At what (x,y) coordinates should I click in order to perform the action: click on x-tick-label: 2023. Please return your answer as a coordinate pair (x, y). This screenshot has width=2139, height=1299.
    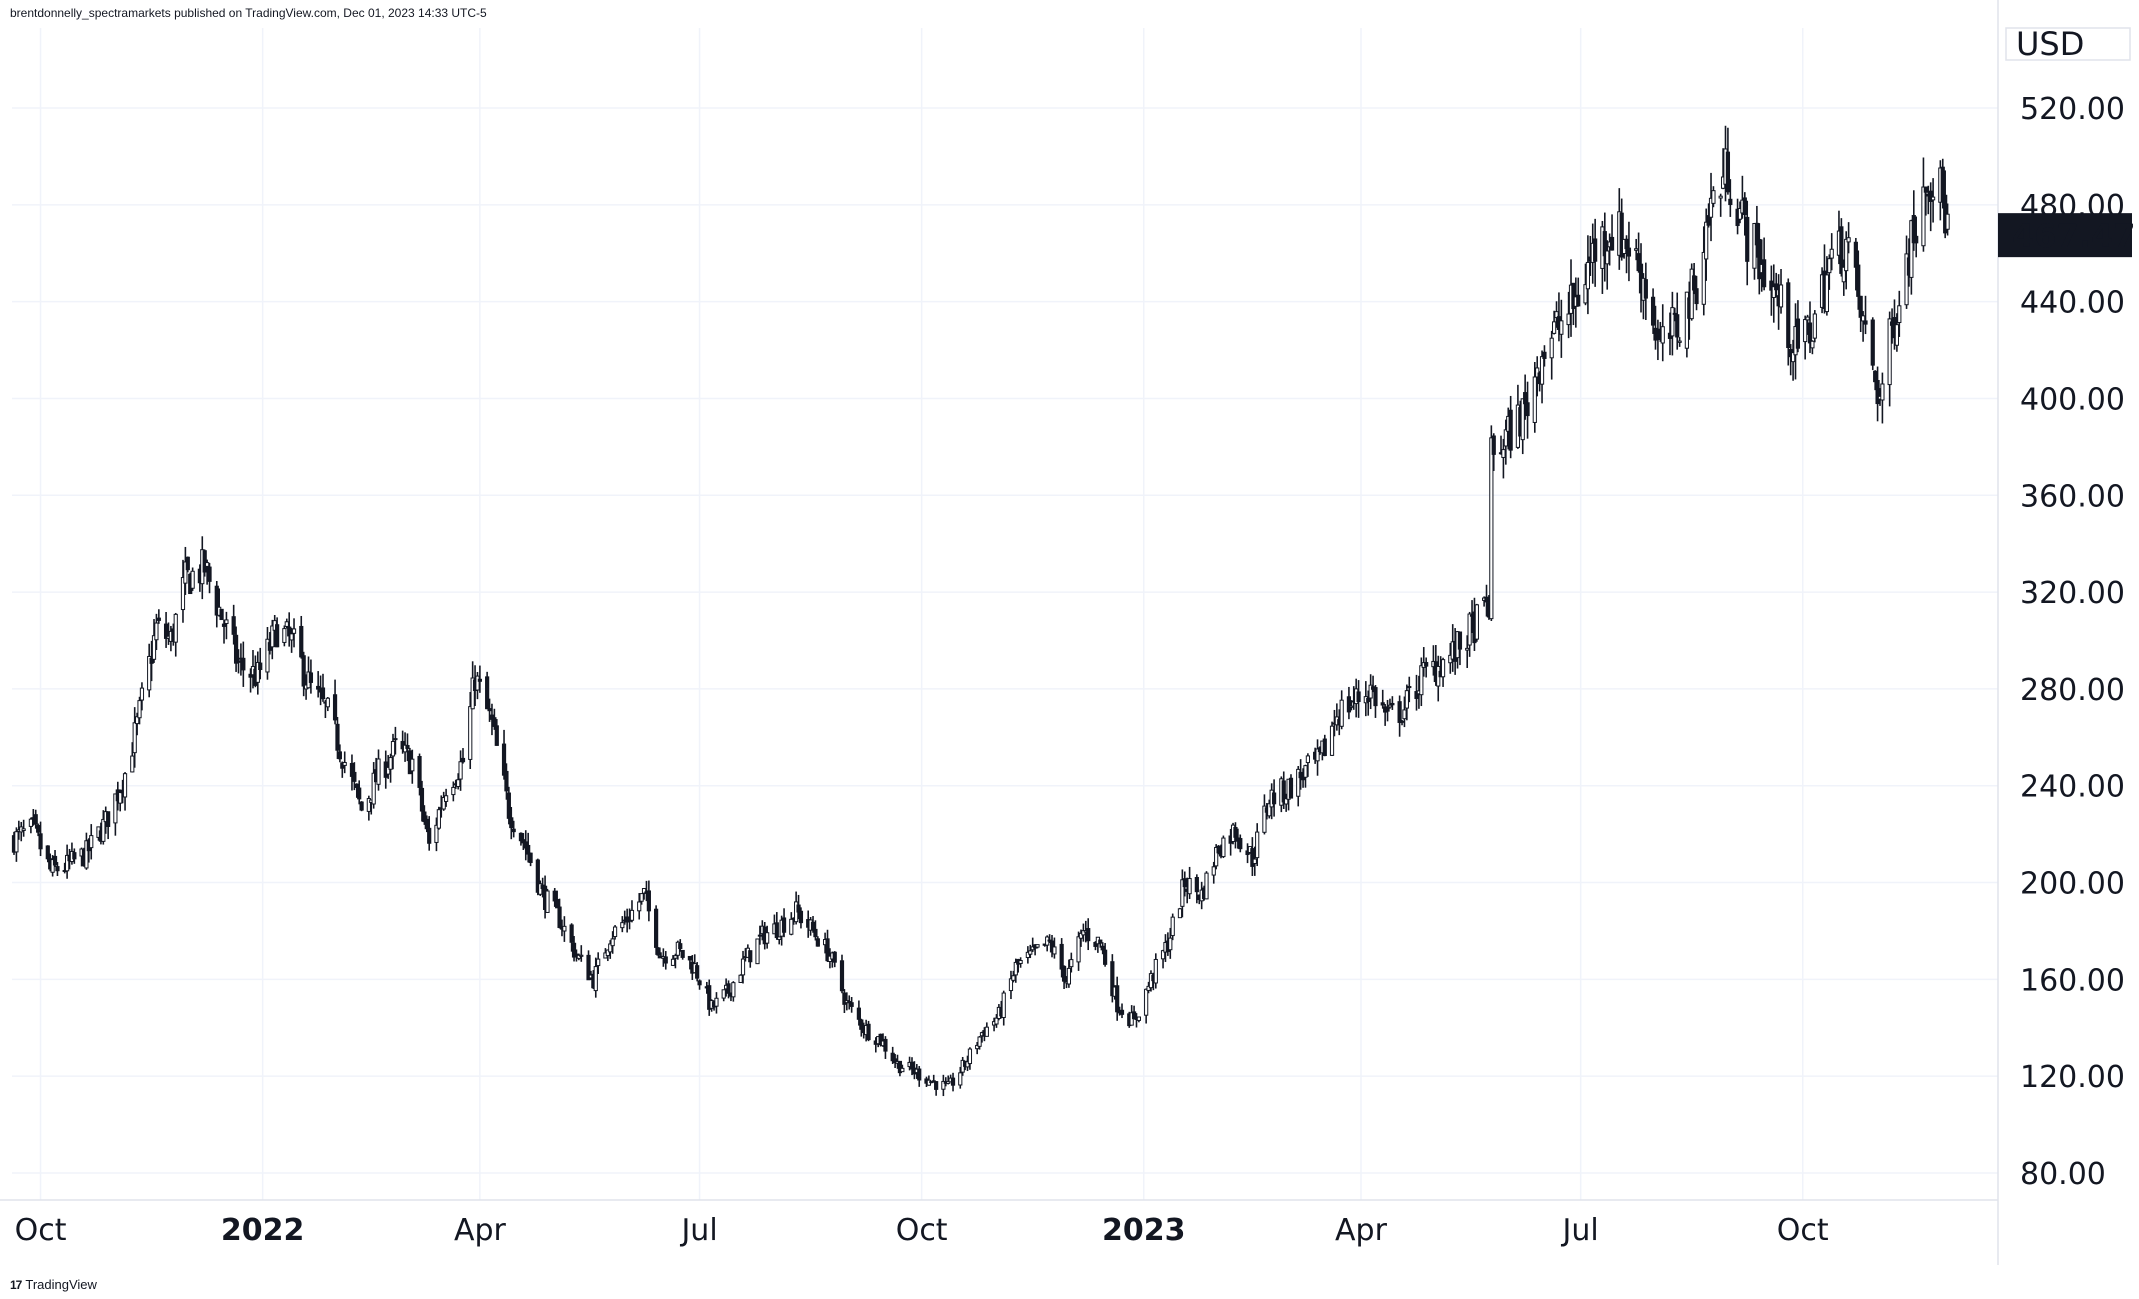
    Looking at the image, I should click on (1144, 1230).